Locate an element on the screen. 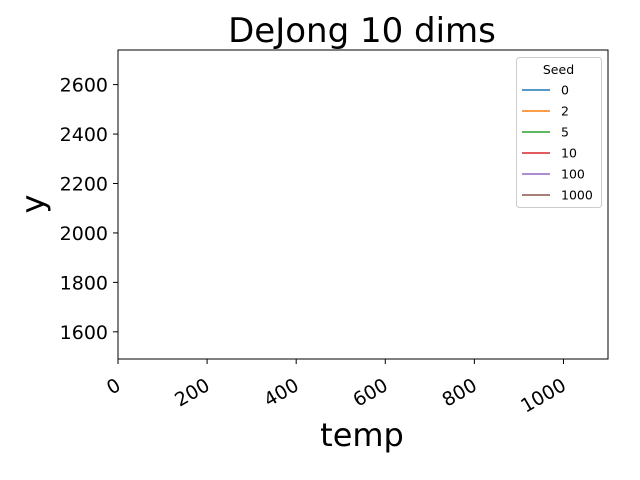  legend: Seed 0 2 5 10 100 1000 is located at coordinates (559, 132).